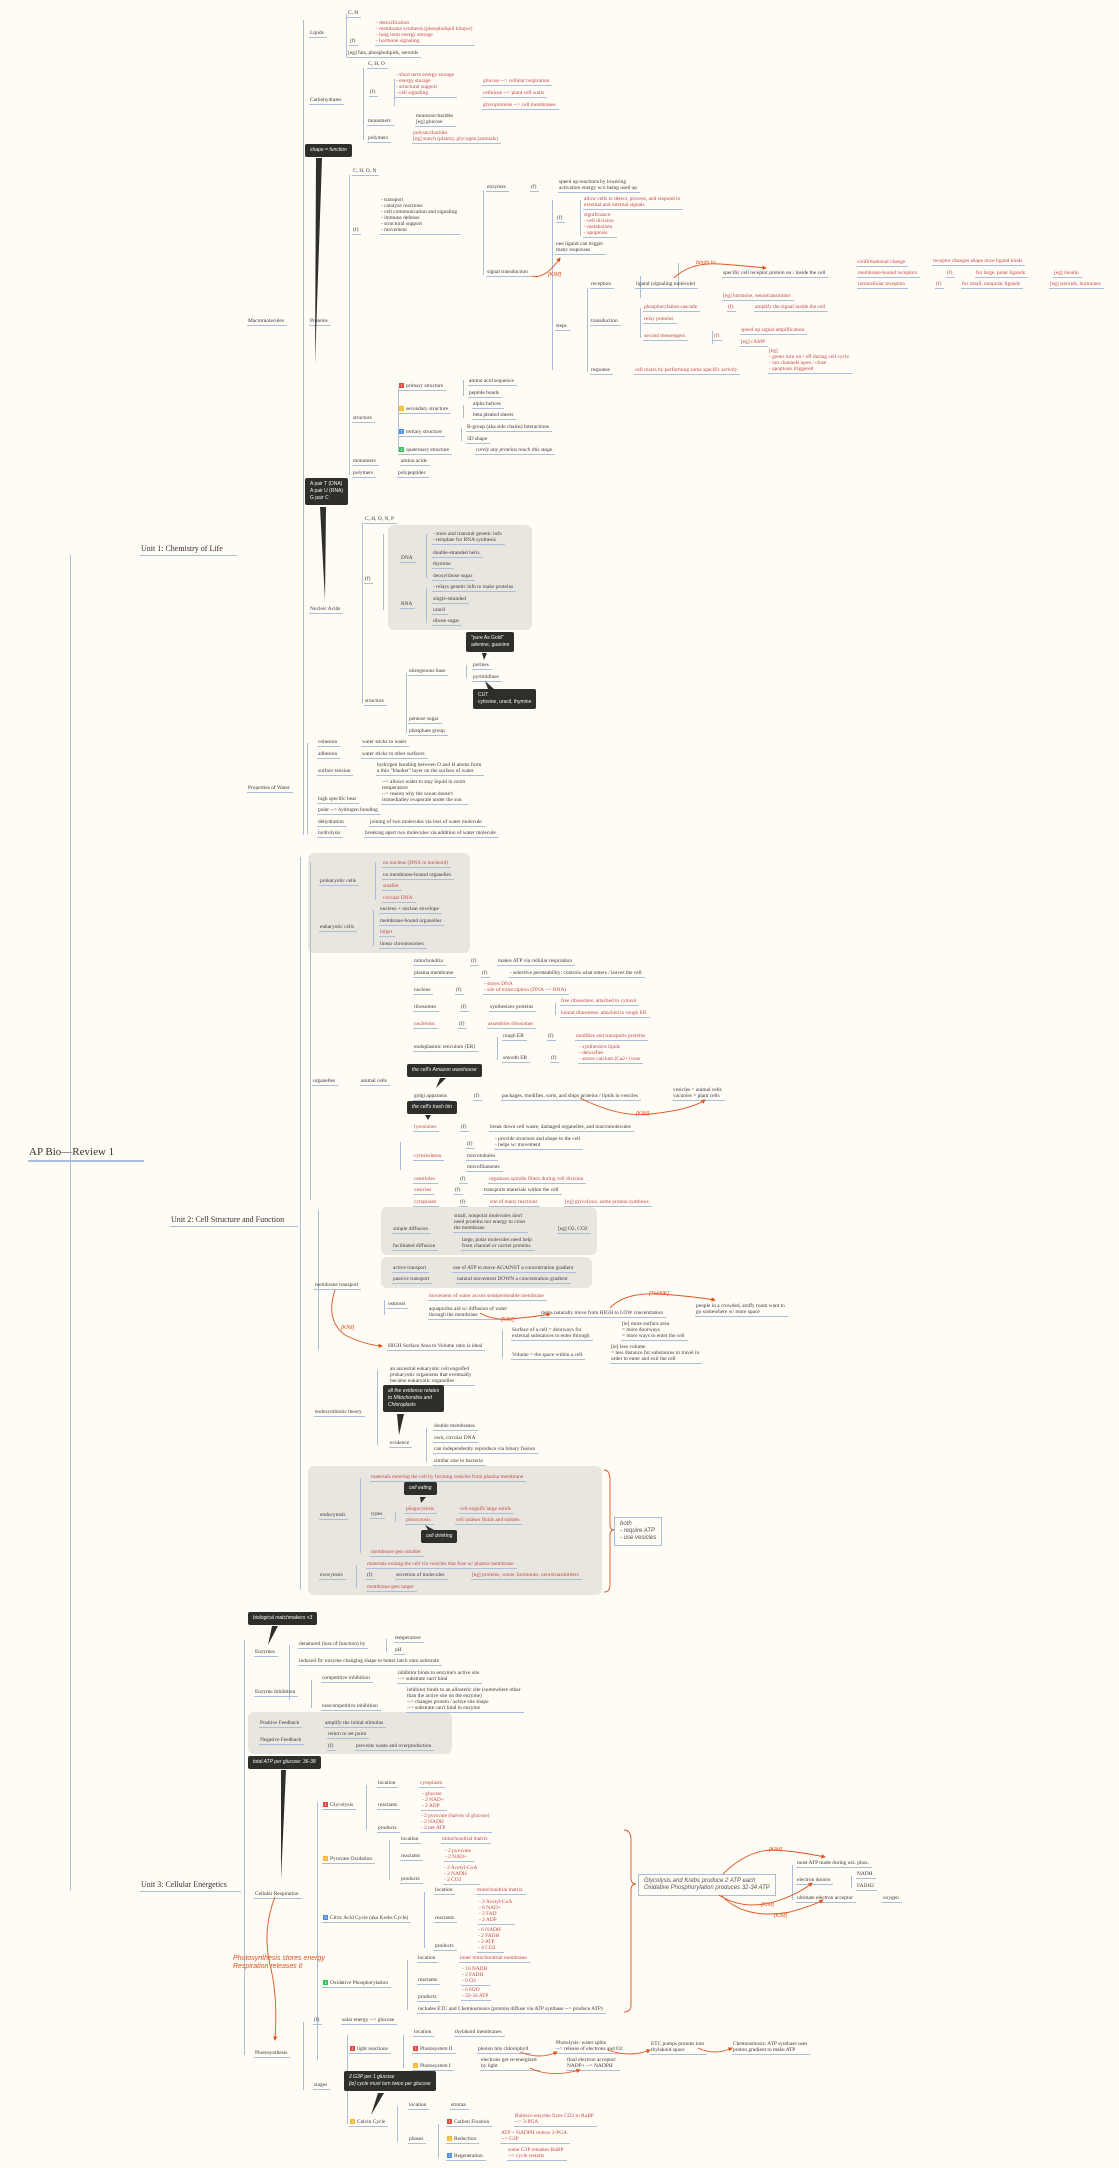 This screenshot has width=1119, height=2168. I want to click on topic-c_glu: glucose --> cellular respiration, so click(517, 82).